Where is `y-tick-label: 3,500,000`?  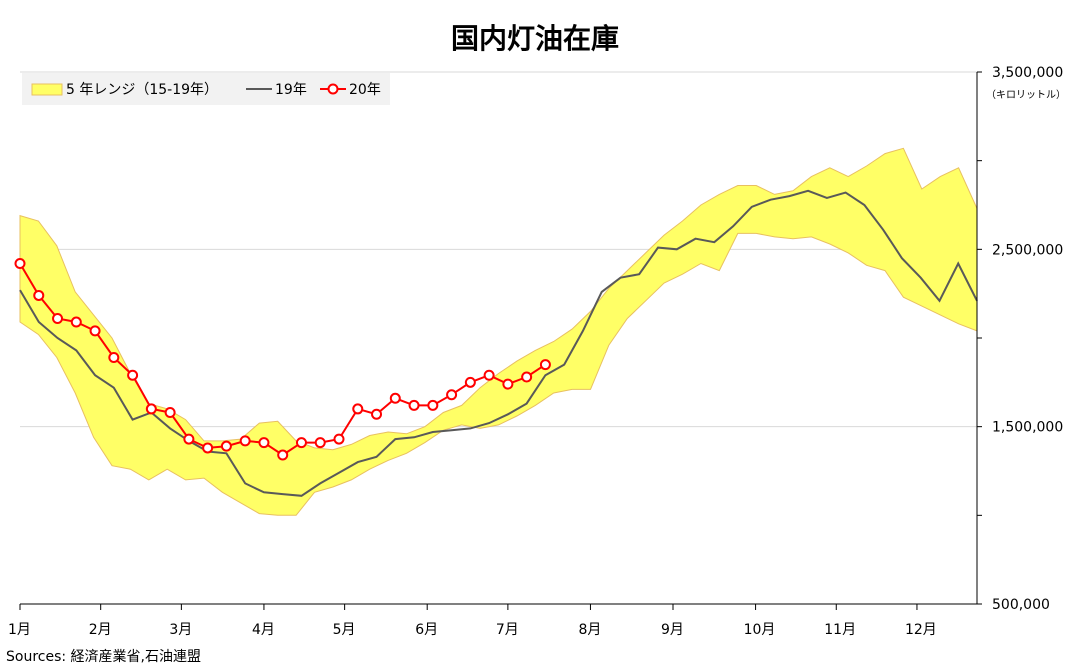 y-tick-label: 3,500,000 is located at coordinates (1027, 73).